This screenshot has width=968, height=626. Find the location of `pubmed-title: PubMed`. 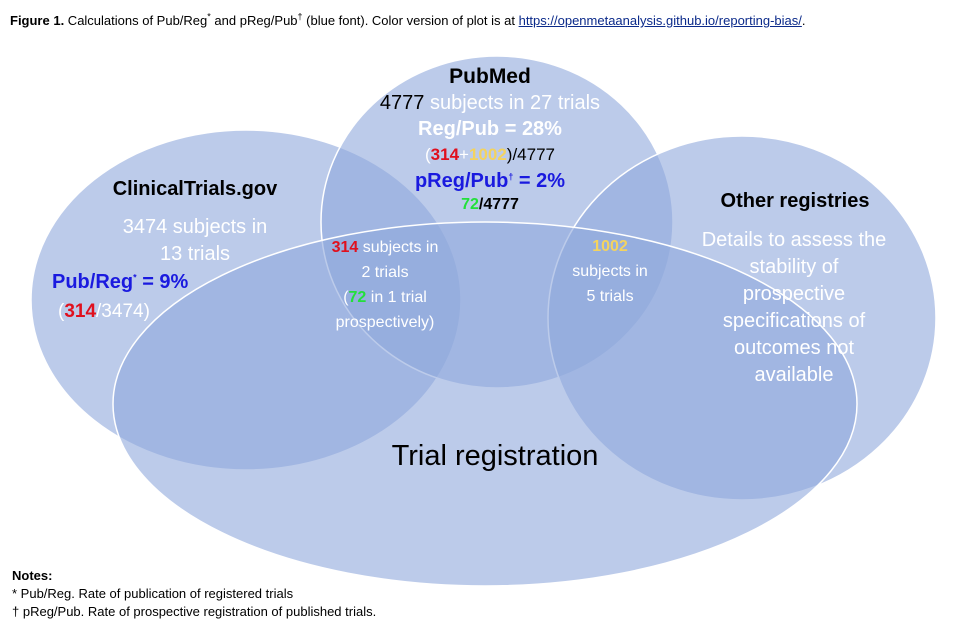

pubmed-title: PubMed is located at coordinates (490, 76).